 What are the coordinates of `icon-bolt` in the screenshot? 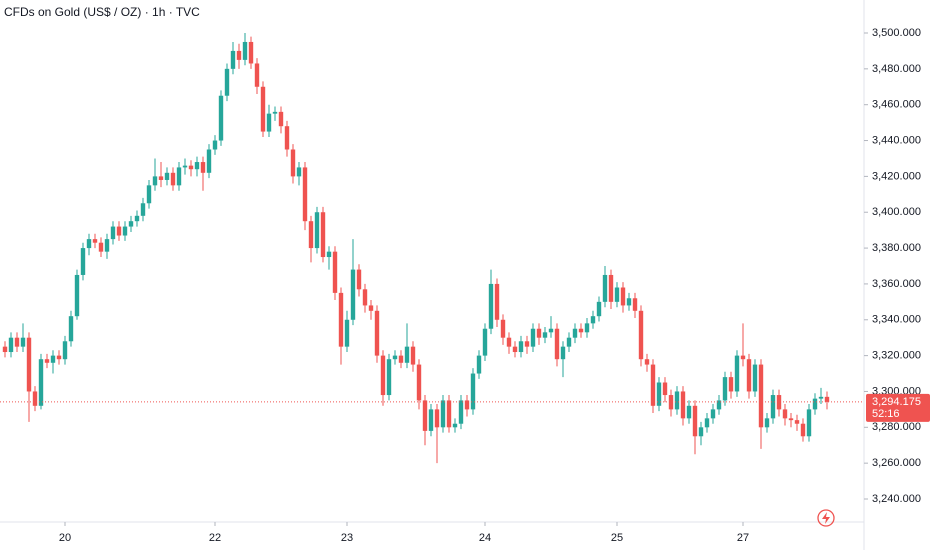 It's located at (826, 518).